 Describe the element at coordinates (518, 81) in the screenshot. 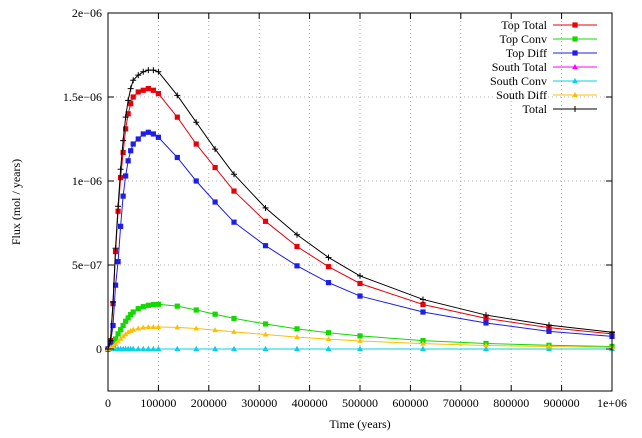

I see `legend-label-south-conv: South Conv` at that location.